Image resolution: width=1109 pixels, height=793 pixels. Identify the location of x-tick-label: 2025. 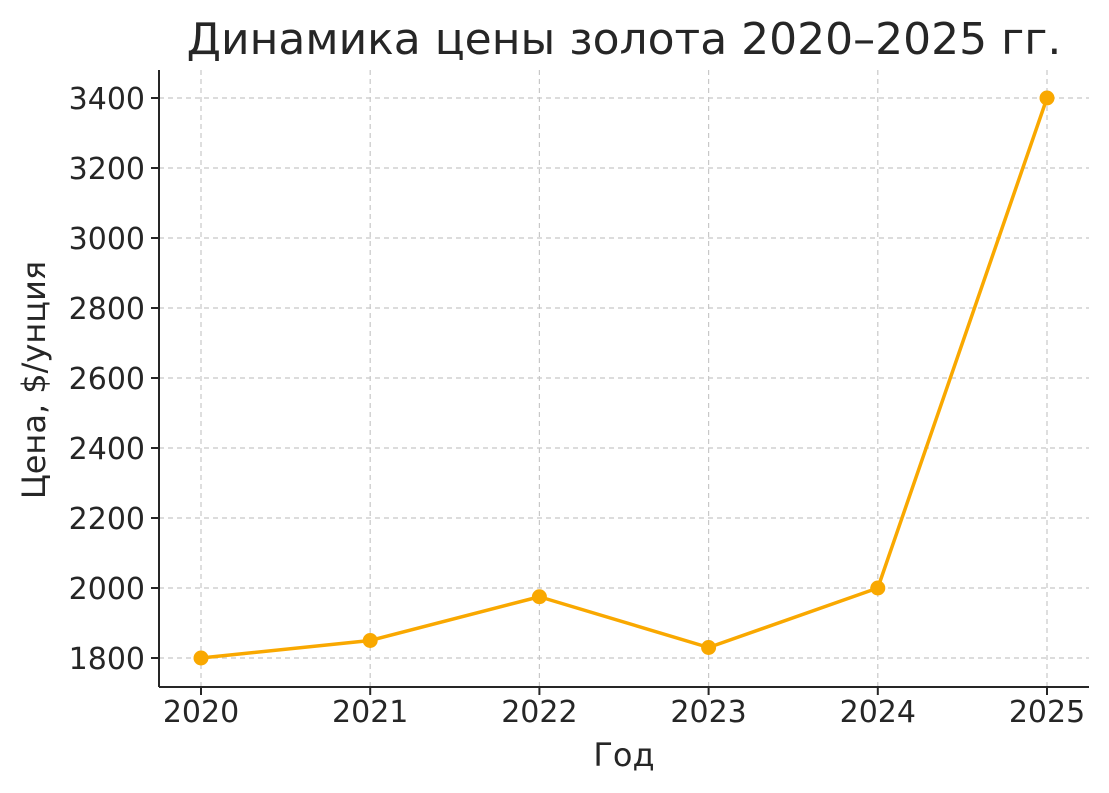
(1047, 712).